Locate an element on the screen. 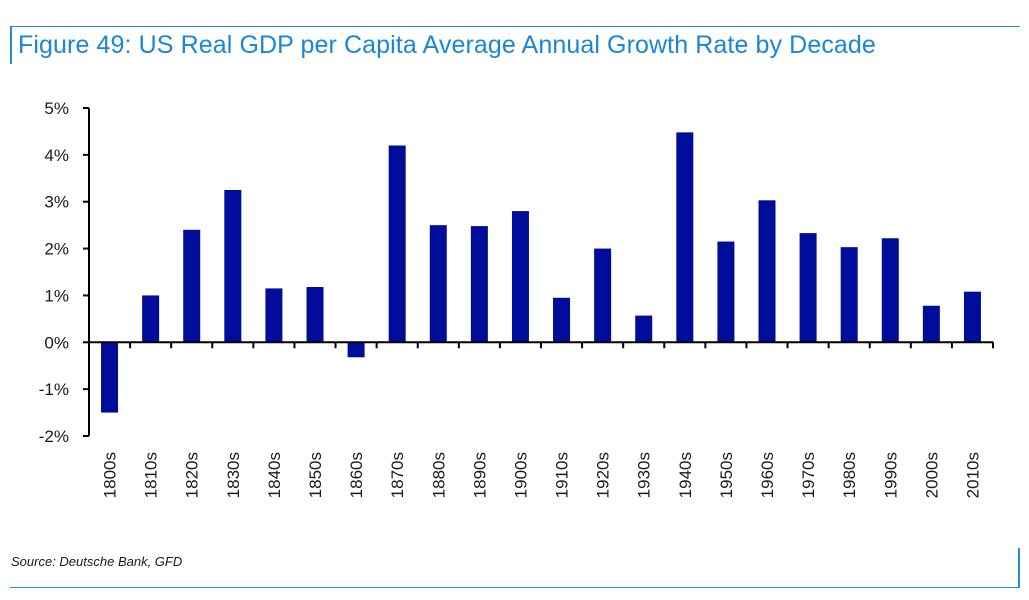  bar-1850s is located at coordinates (315, 314).